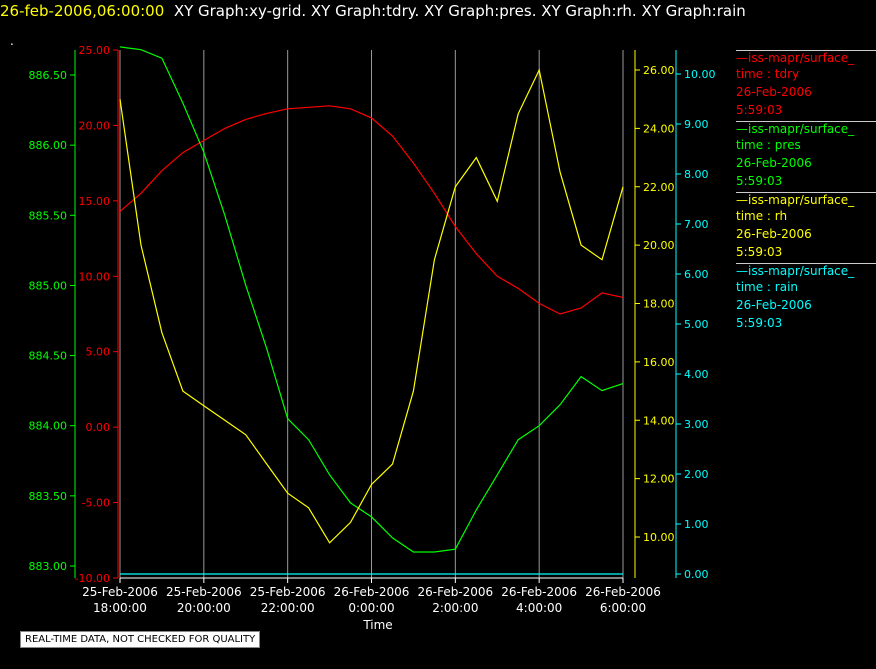 The height and width of the screenshot is (669, 876). Describe the element at coordinates (48, 356) in the screenshot. I see `y-tick-label-pres: 884.50` at that location.